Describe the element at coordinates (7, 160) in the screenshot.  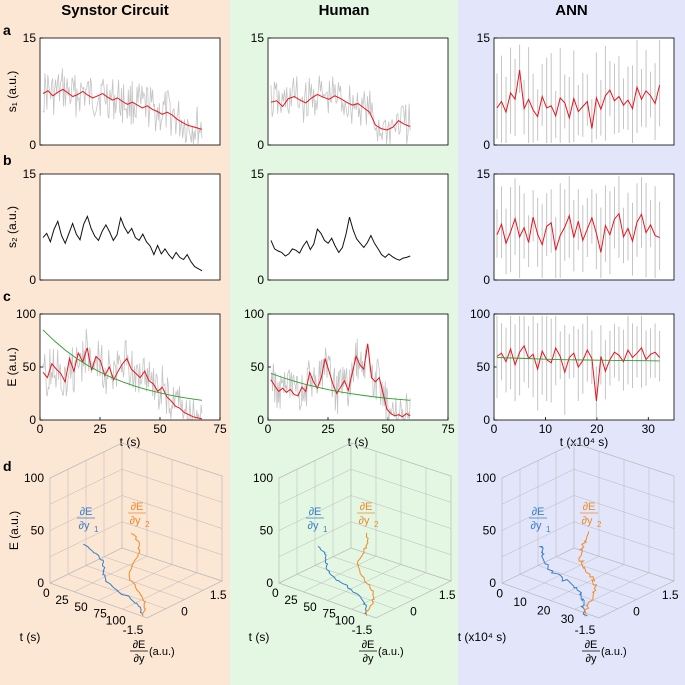
I see `panel-label-b: b` at that location.